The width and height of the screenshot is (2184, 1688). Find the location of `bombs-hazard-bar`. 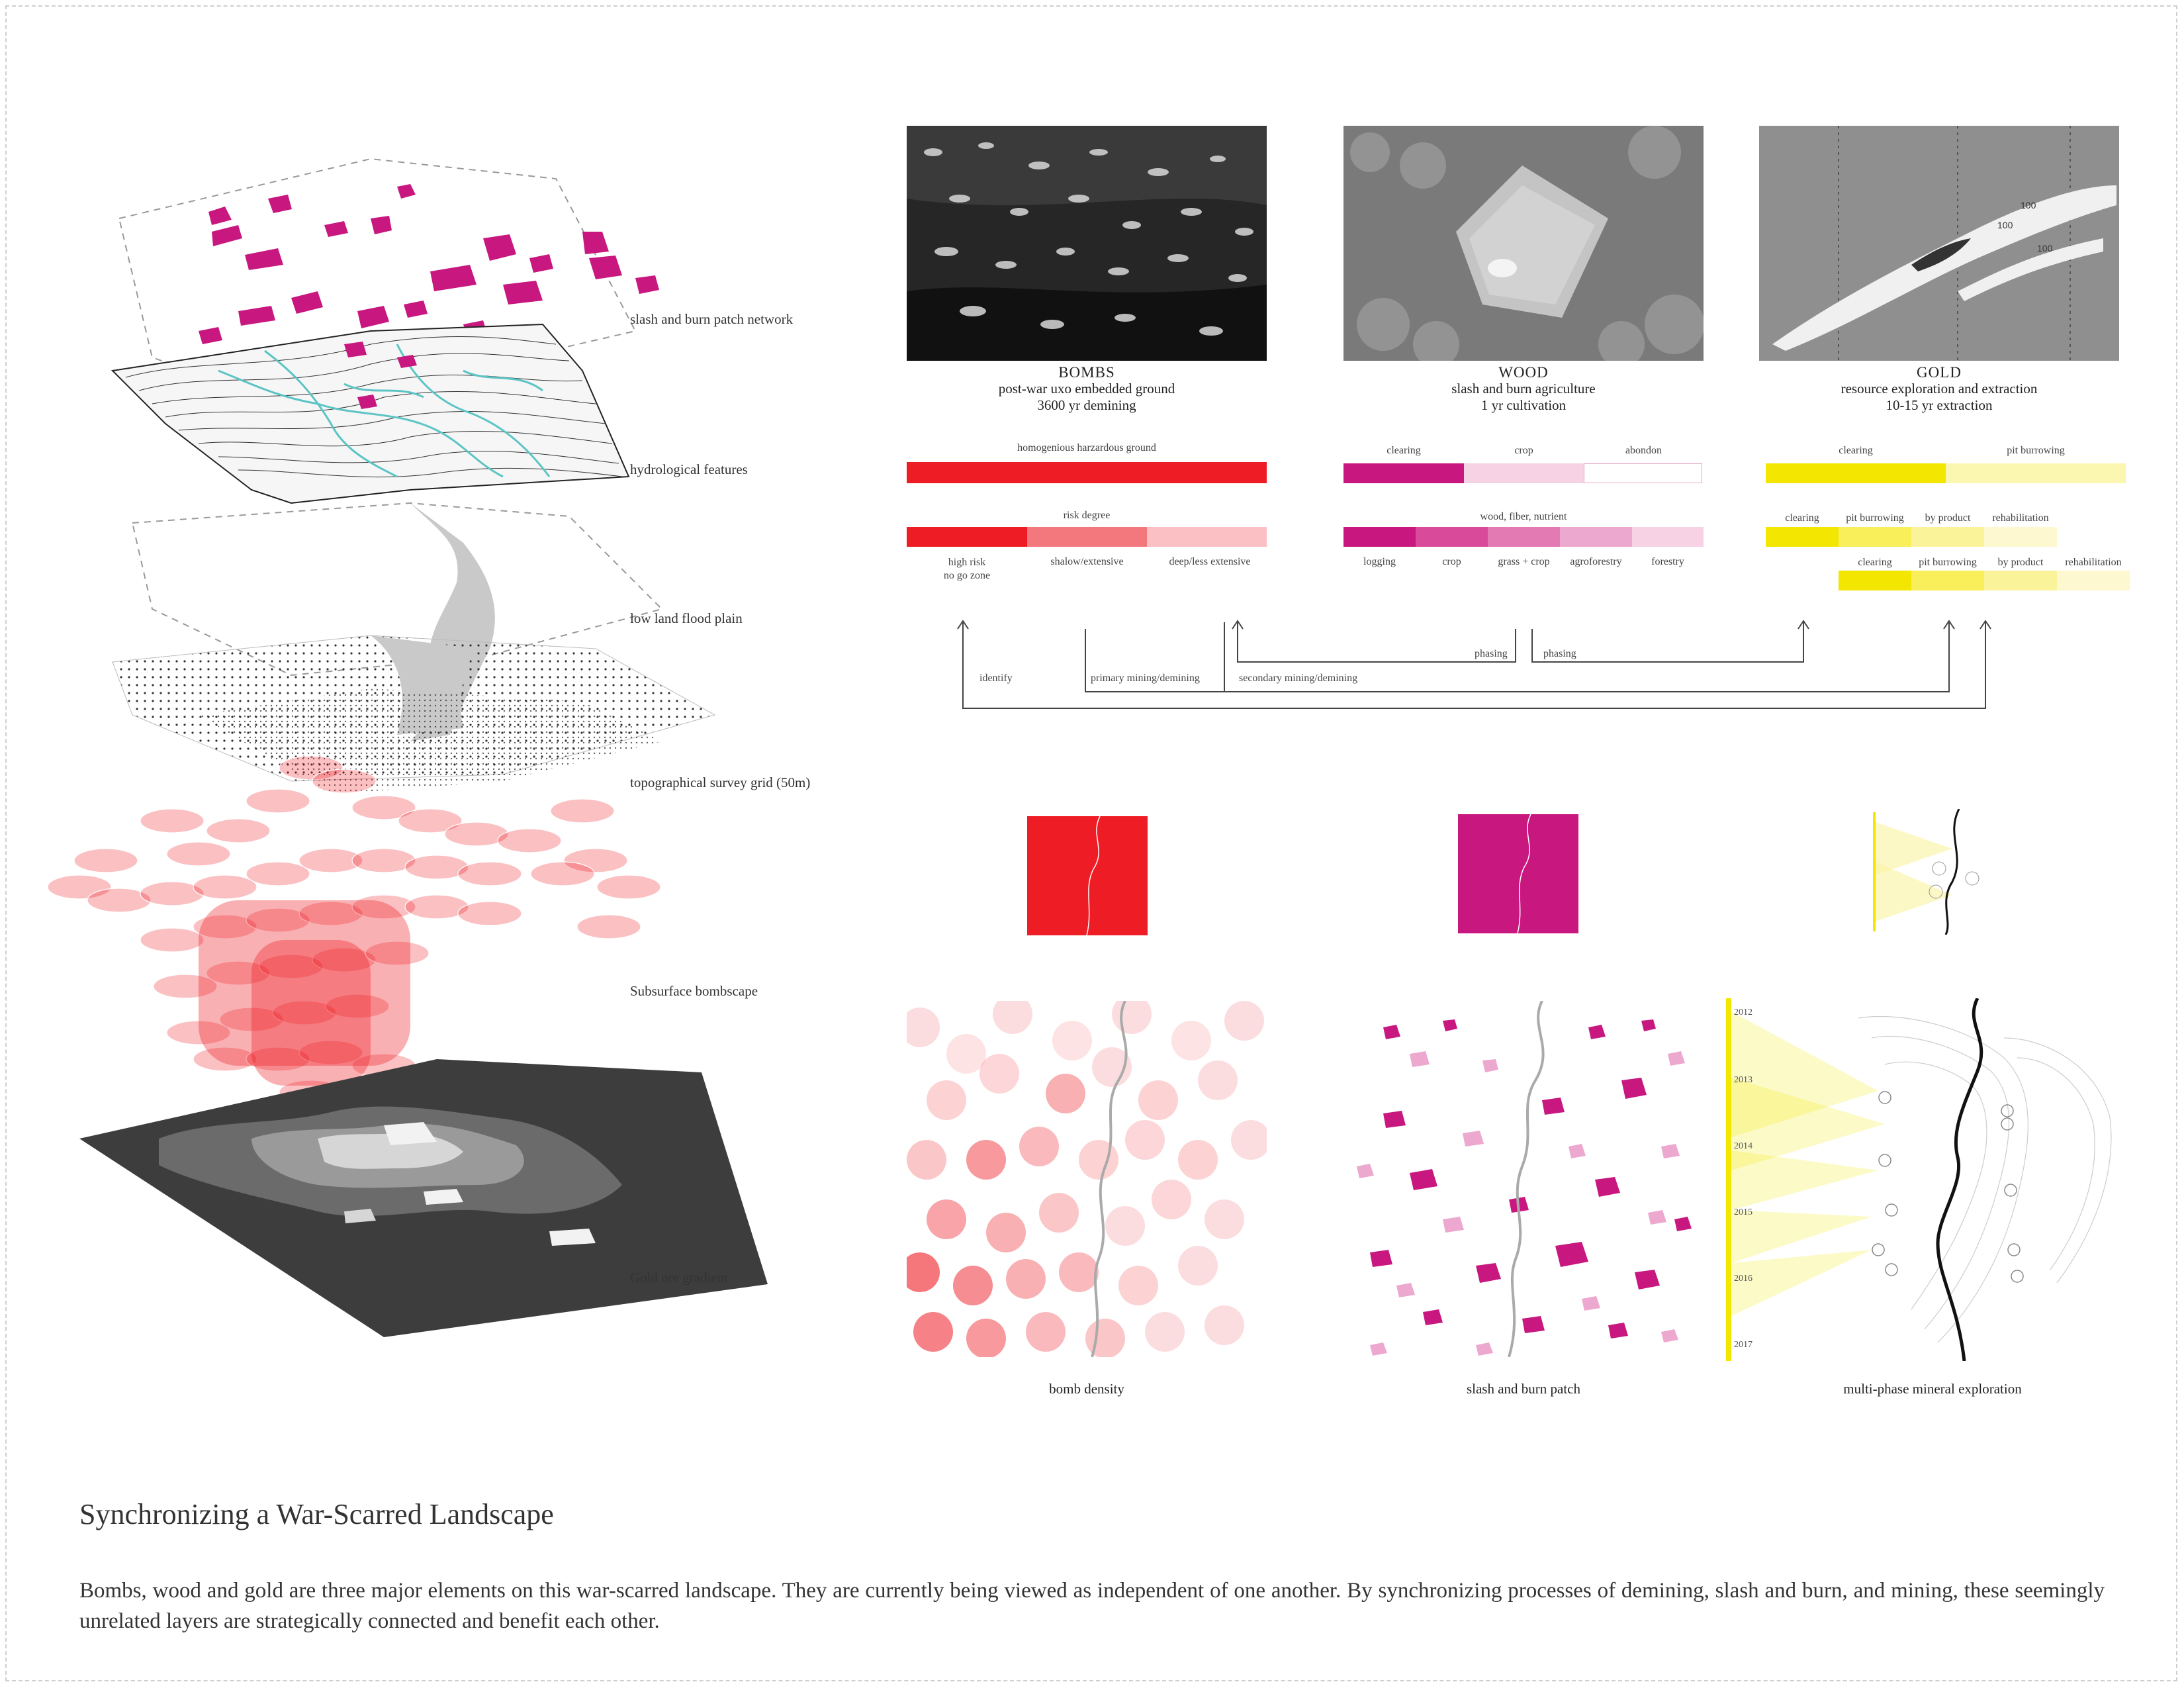

bombs-hazard-bar is located at coordinates (1087, 472).